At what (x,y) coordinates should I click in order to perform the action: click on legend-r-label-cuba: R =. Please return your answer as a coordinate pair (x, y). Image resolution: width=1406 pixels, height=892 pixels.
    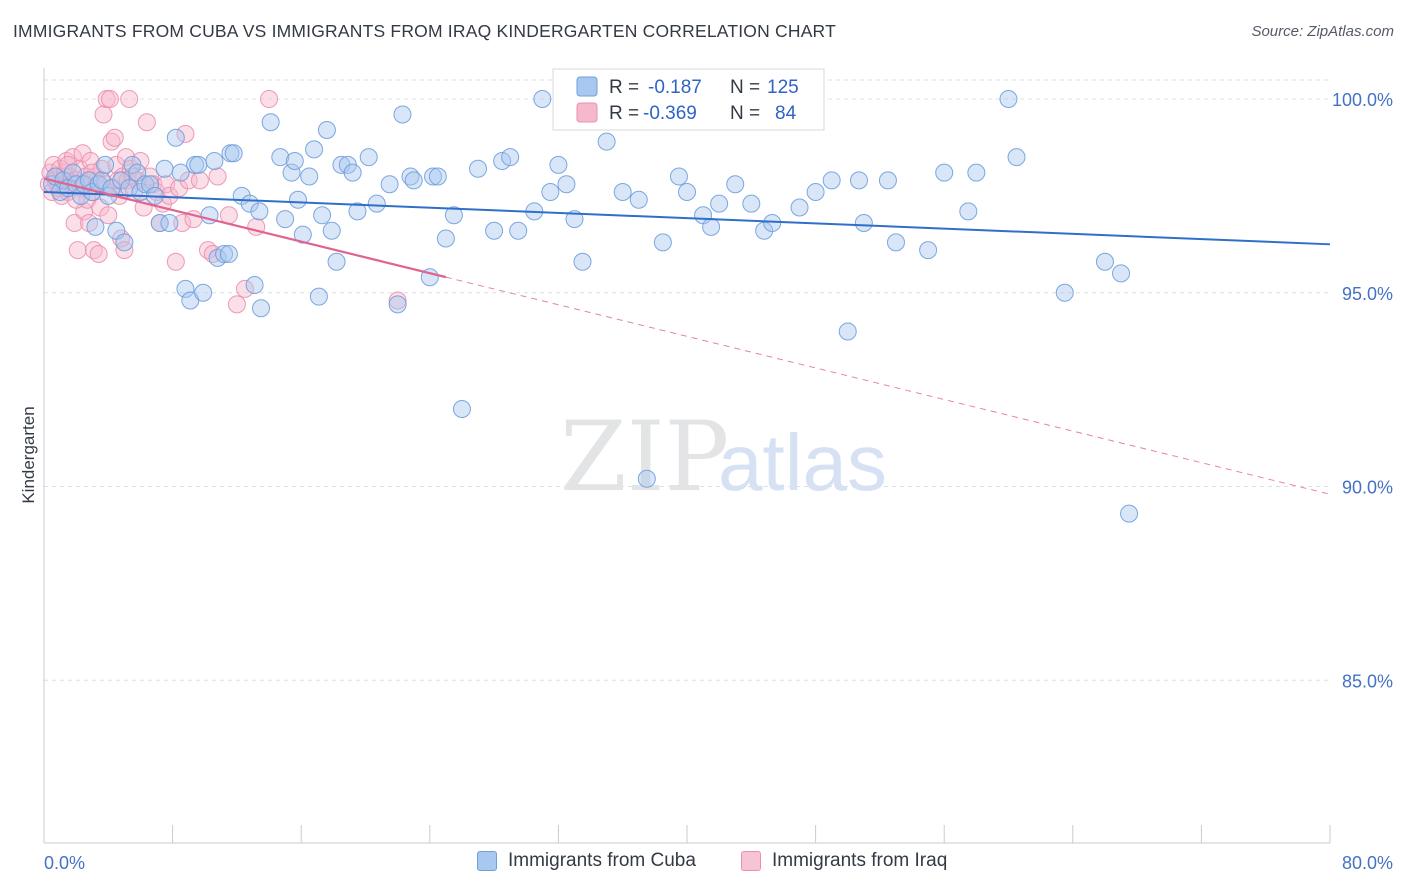
    Looking at the image, I should click on (624, 87).